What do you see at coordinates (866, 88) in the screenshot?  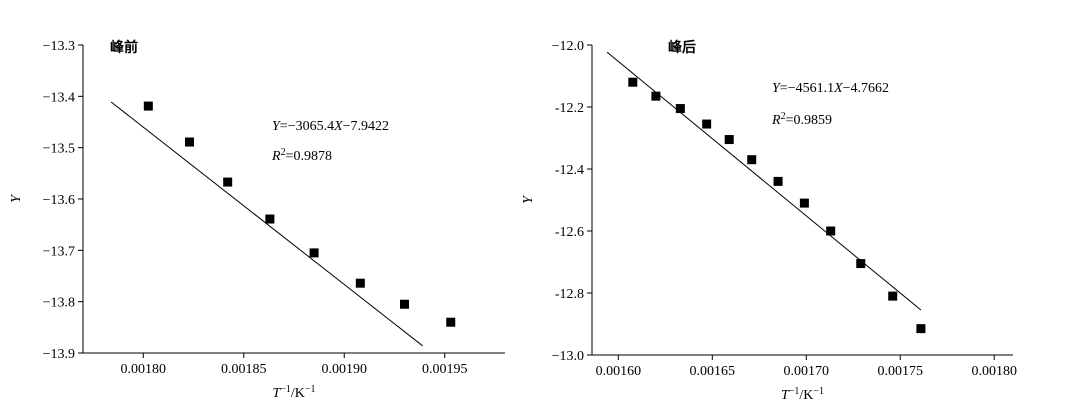 I see `equation-part: −4.7662` at bounding box center [866, 88].